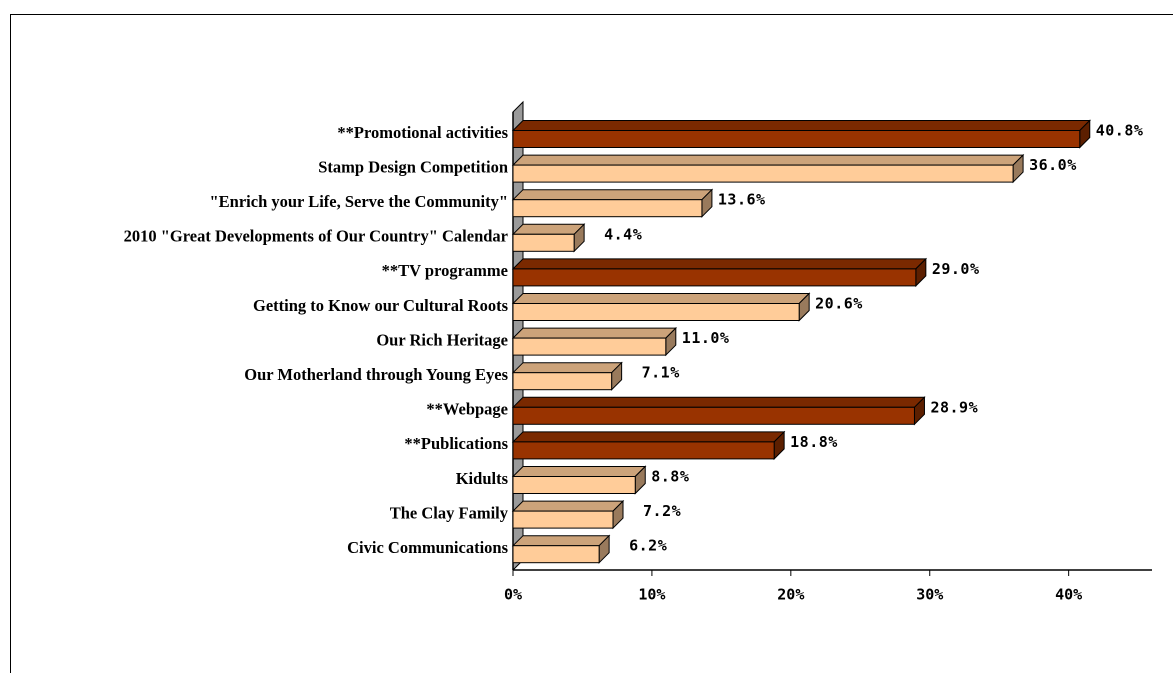 This screenshot has height=673, width=1173. Describe the element at coordinates (929, 595) in the screenshot. I see `x-tick-label: 30%` at that location.